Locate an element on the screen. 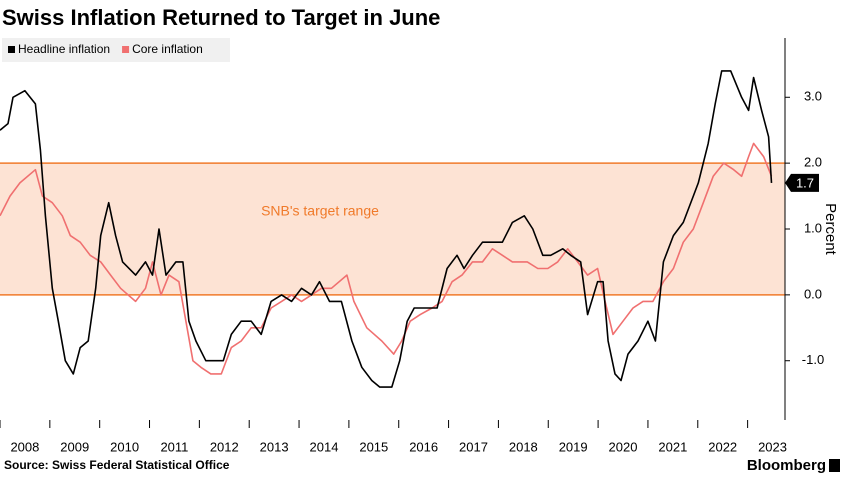  end-label-box is located at coordinates (802, 182).